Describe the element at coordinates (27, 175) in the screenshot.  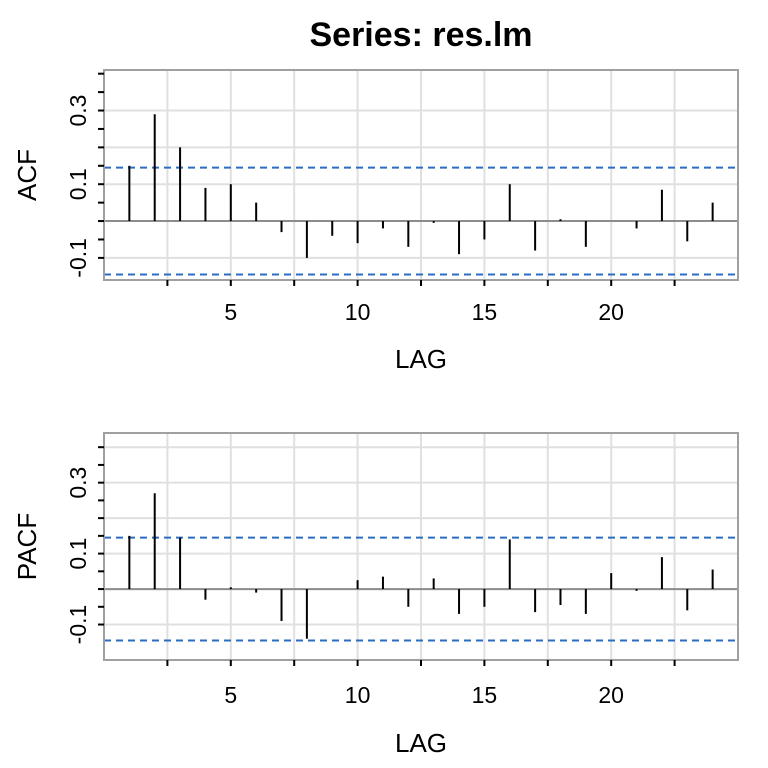
I see `y-axis-label: ACF` at that location.